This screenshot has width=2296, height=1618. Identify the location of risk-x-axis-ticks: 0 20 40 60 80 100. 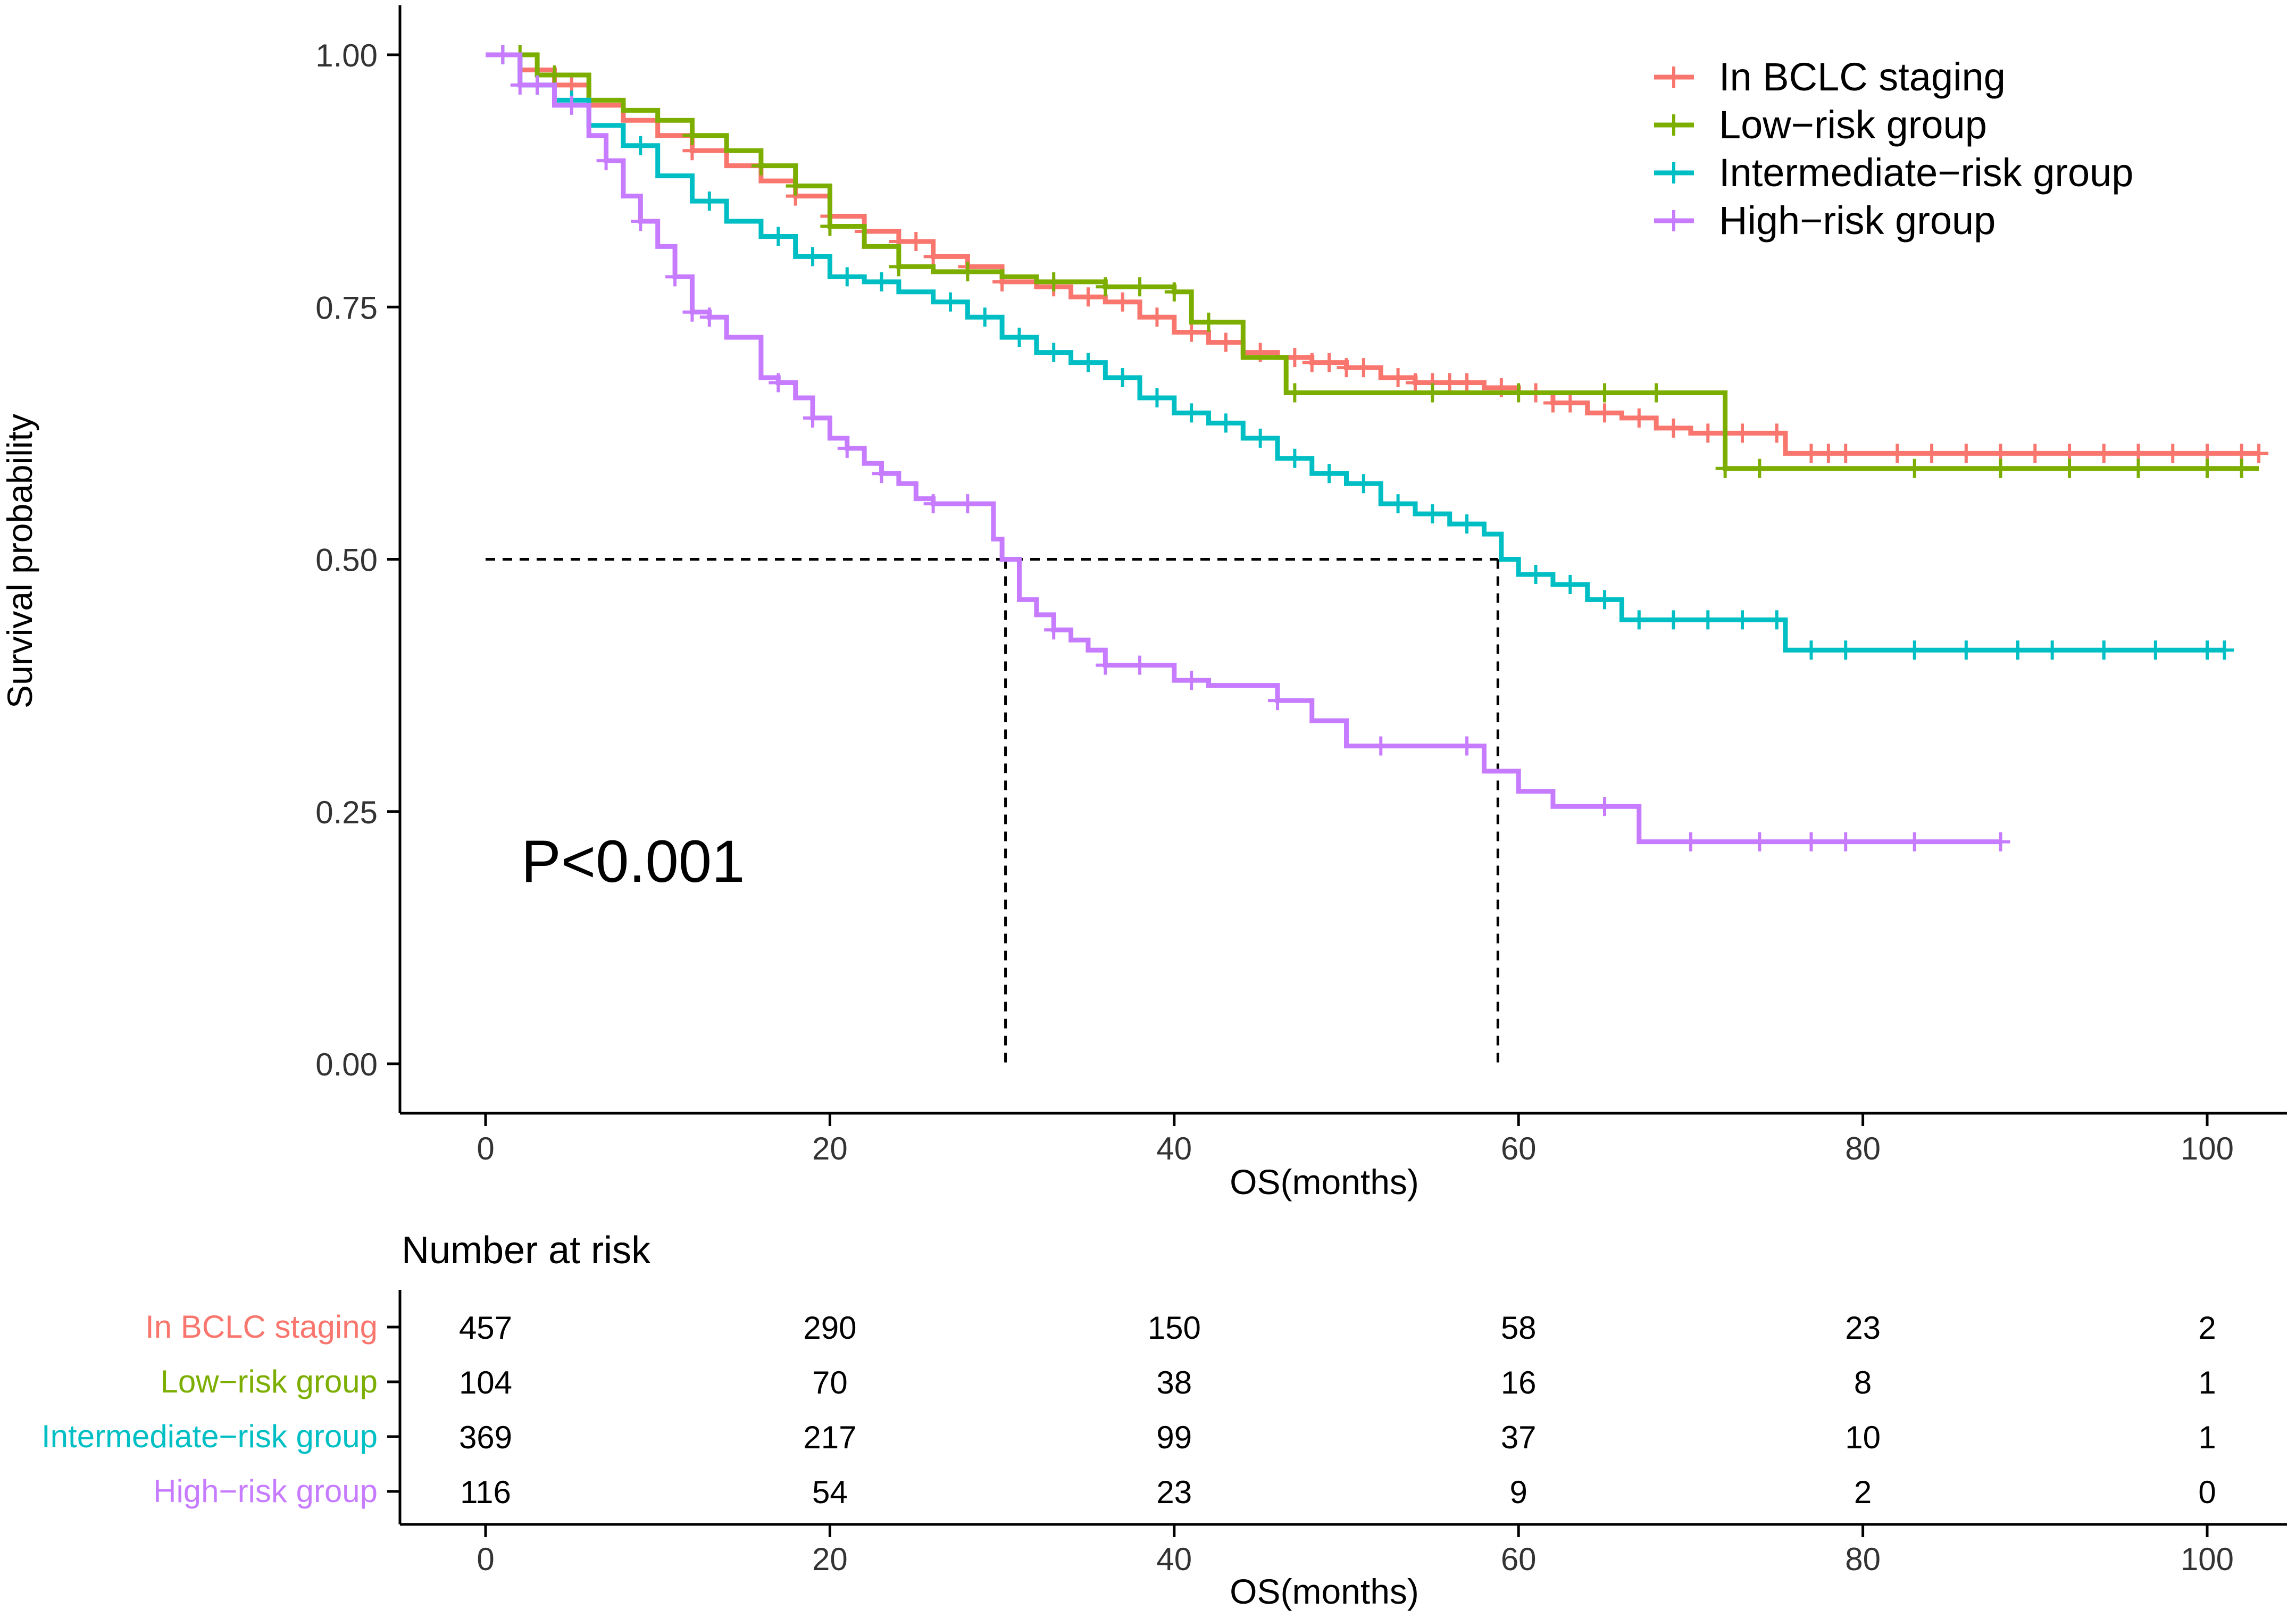
(1355, 1550).